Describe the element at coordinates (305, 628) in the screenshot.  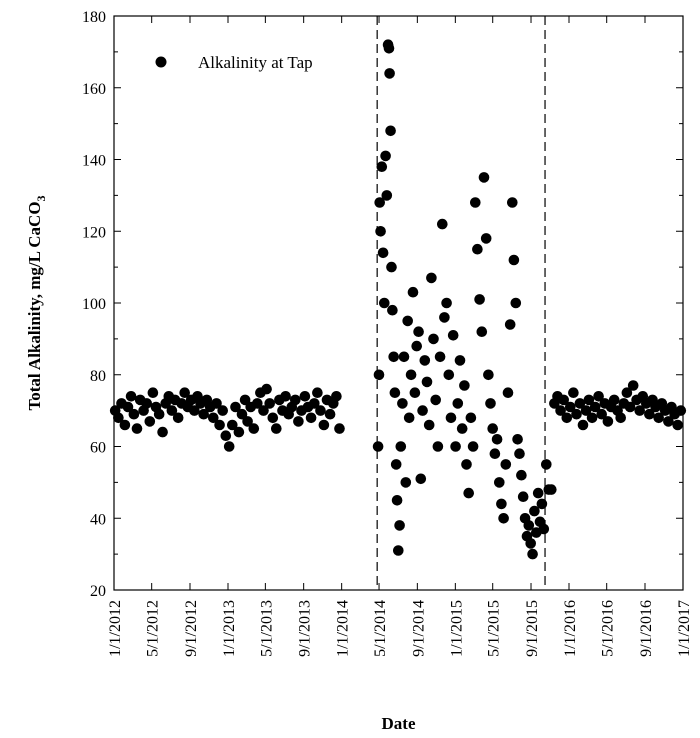
I see `x-tick-label: 9/1/2013` at that location.